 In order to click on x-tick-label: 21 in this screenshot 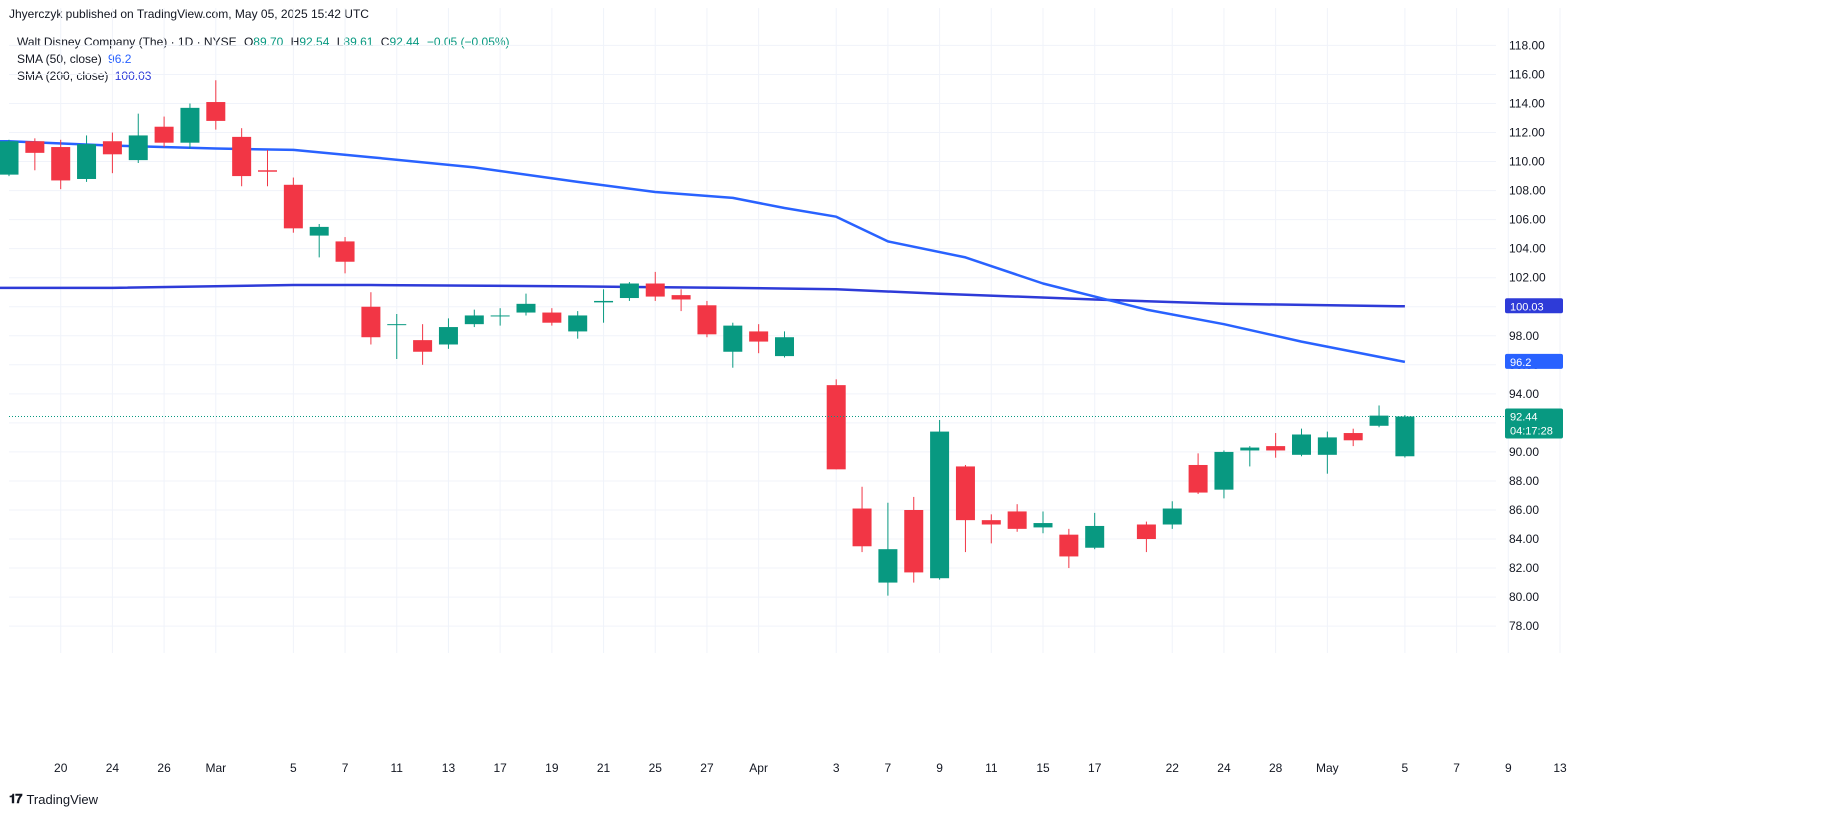, I will do `click(604, 768)`.